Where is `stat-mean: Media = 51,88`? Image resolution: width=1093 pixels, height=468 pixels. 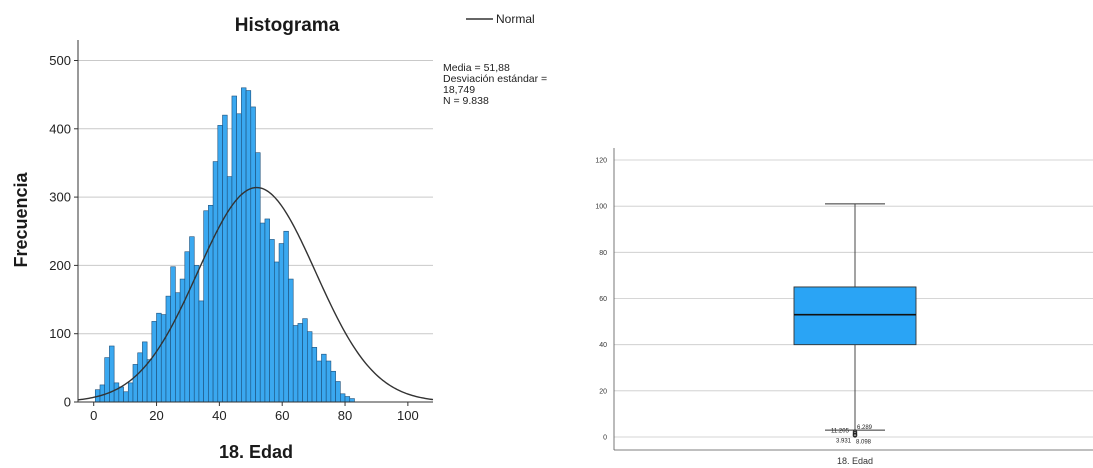 stat-mean: Media = 51,88 is located at coordinates (476, 68).